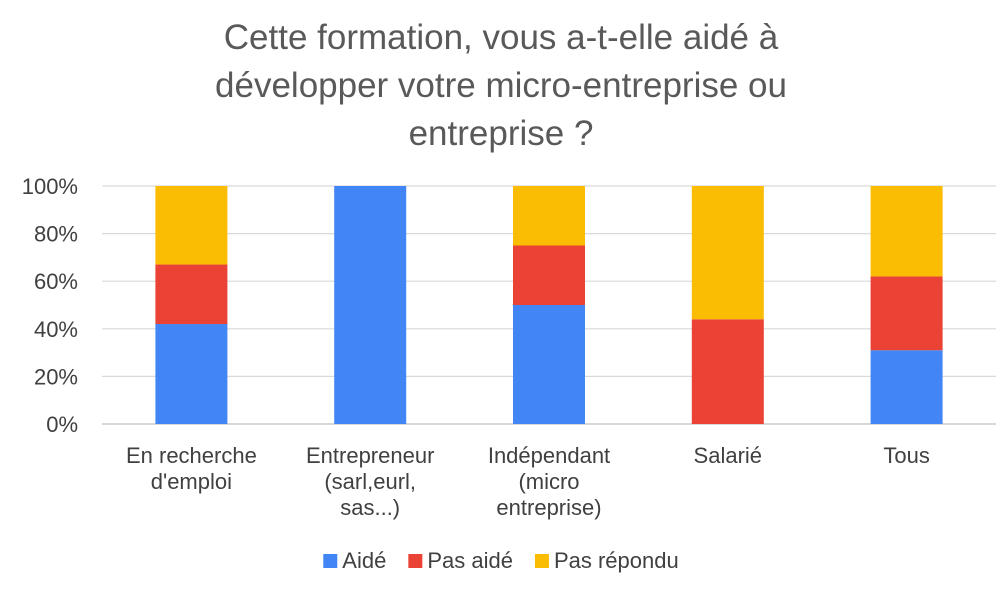 Image resolution: width=1002 pixels, height=593 pixels. What do you see at coordinates (56, 329) in the screenshot?
I see `y-tick-label: 40%` at bounding box center [56, 329].